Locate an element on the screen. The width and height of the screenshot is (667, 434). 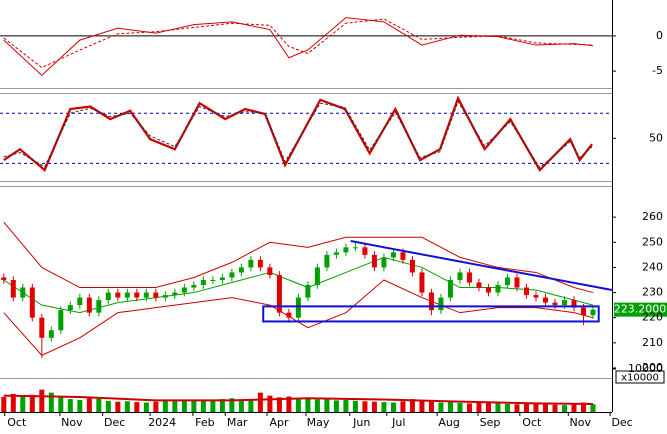
y-tick-label: 220 is located at coordinates (652, 317).